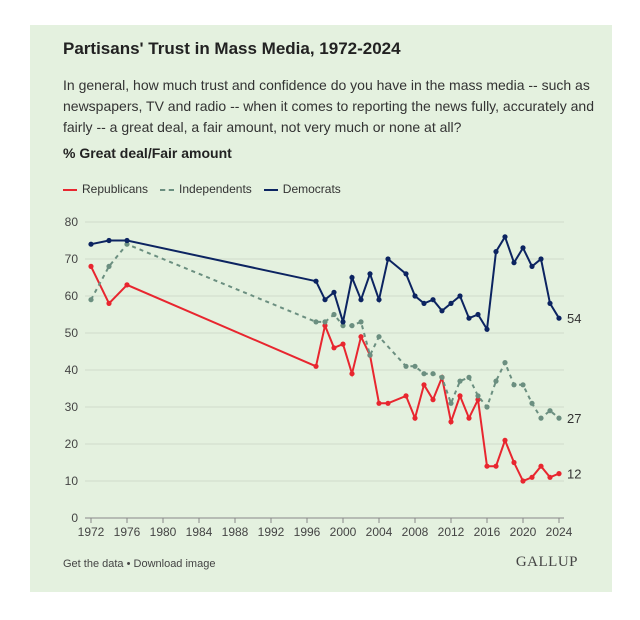 The height and width of the screenshot is (620, 640). Describe the element at coordinates (307, 532) in the screenshot. I see `x-tick-label: 1996` at that location.